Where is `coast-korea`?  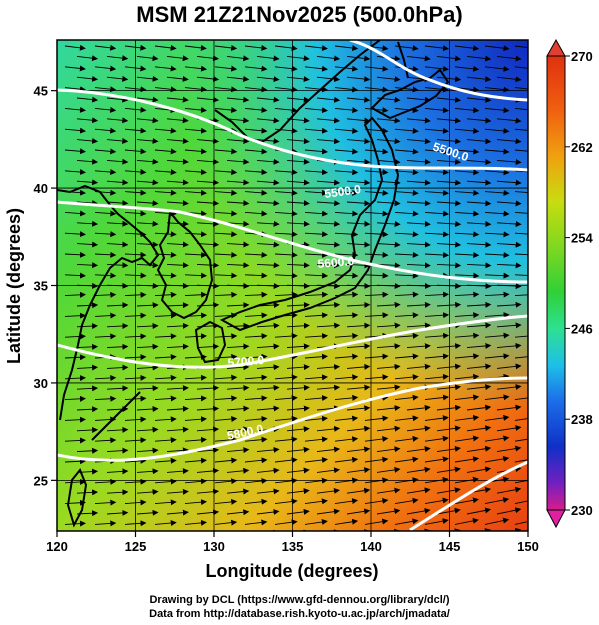
coast-korea is located at coordinates (185, 264).